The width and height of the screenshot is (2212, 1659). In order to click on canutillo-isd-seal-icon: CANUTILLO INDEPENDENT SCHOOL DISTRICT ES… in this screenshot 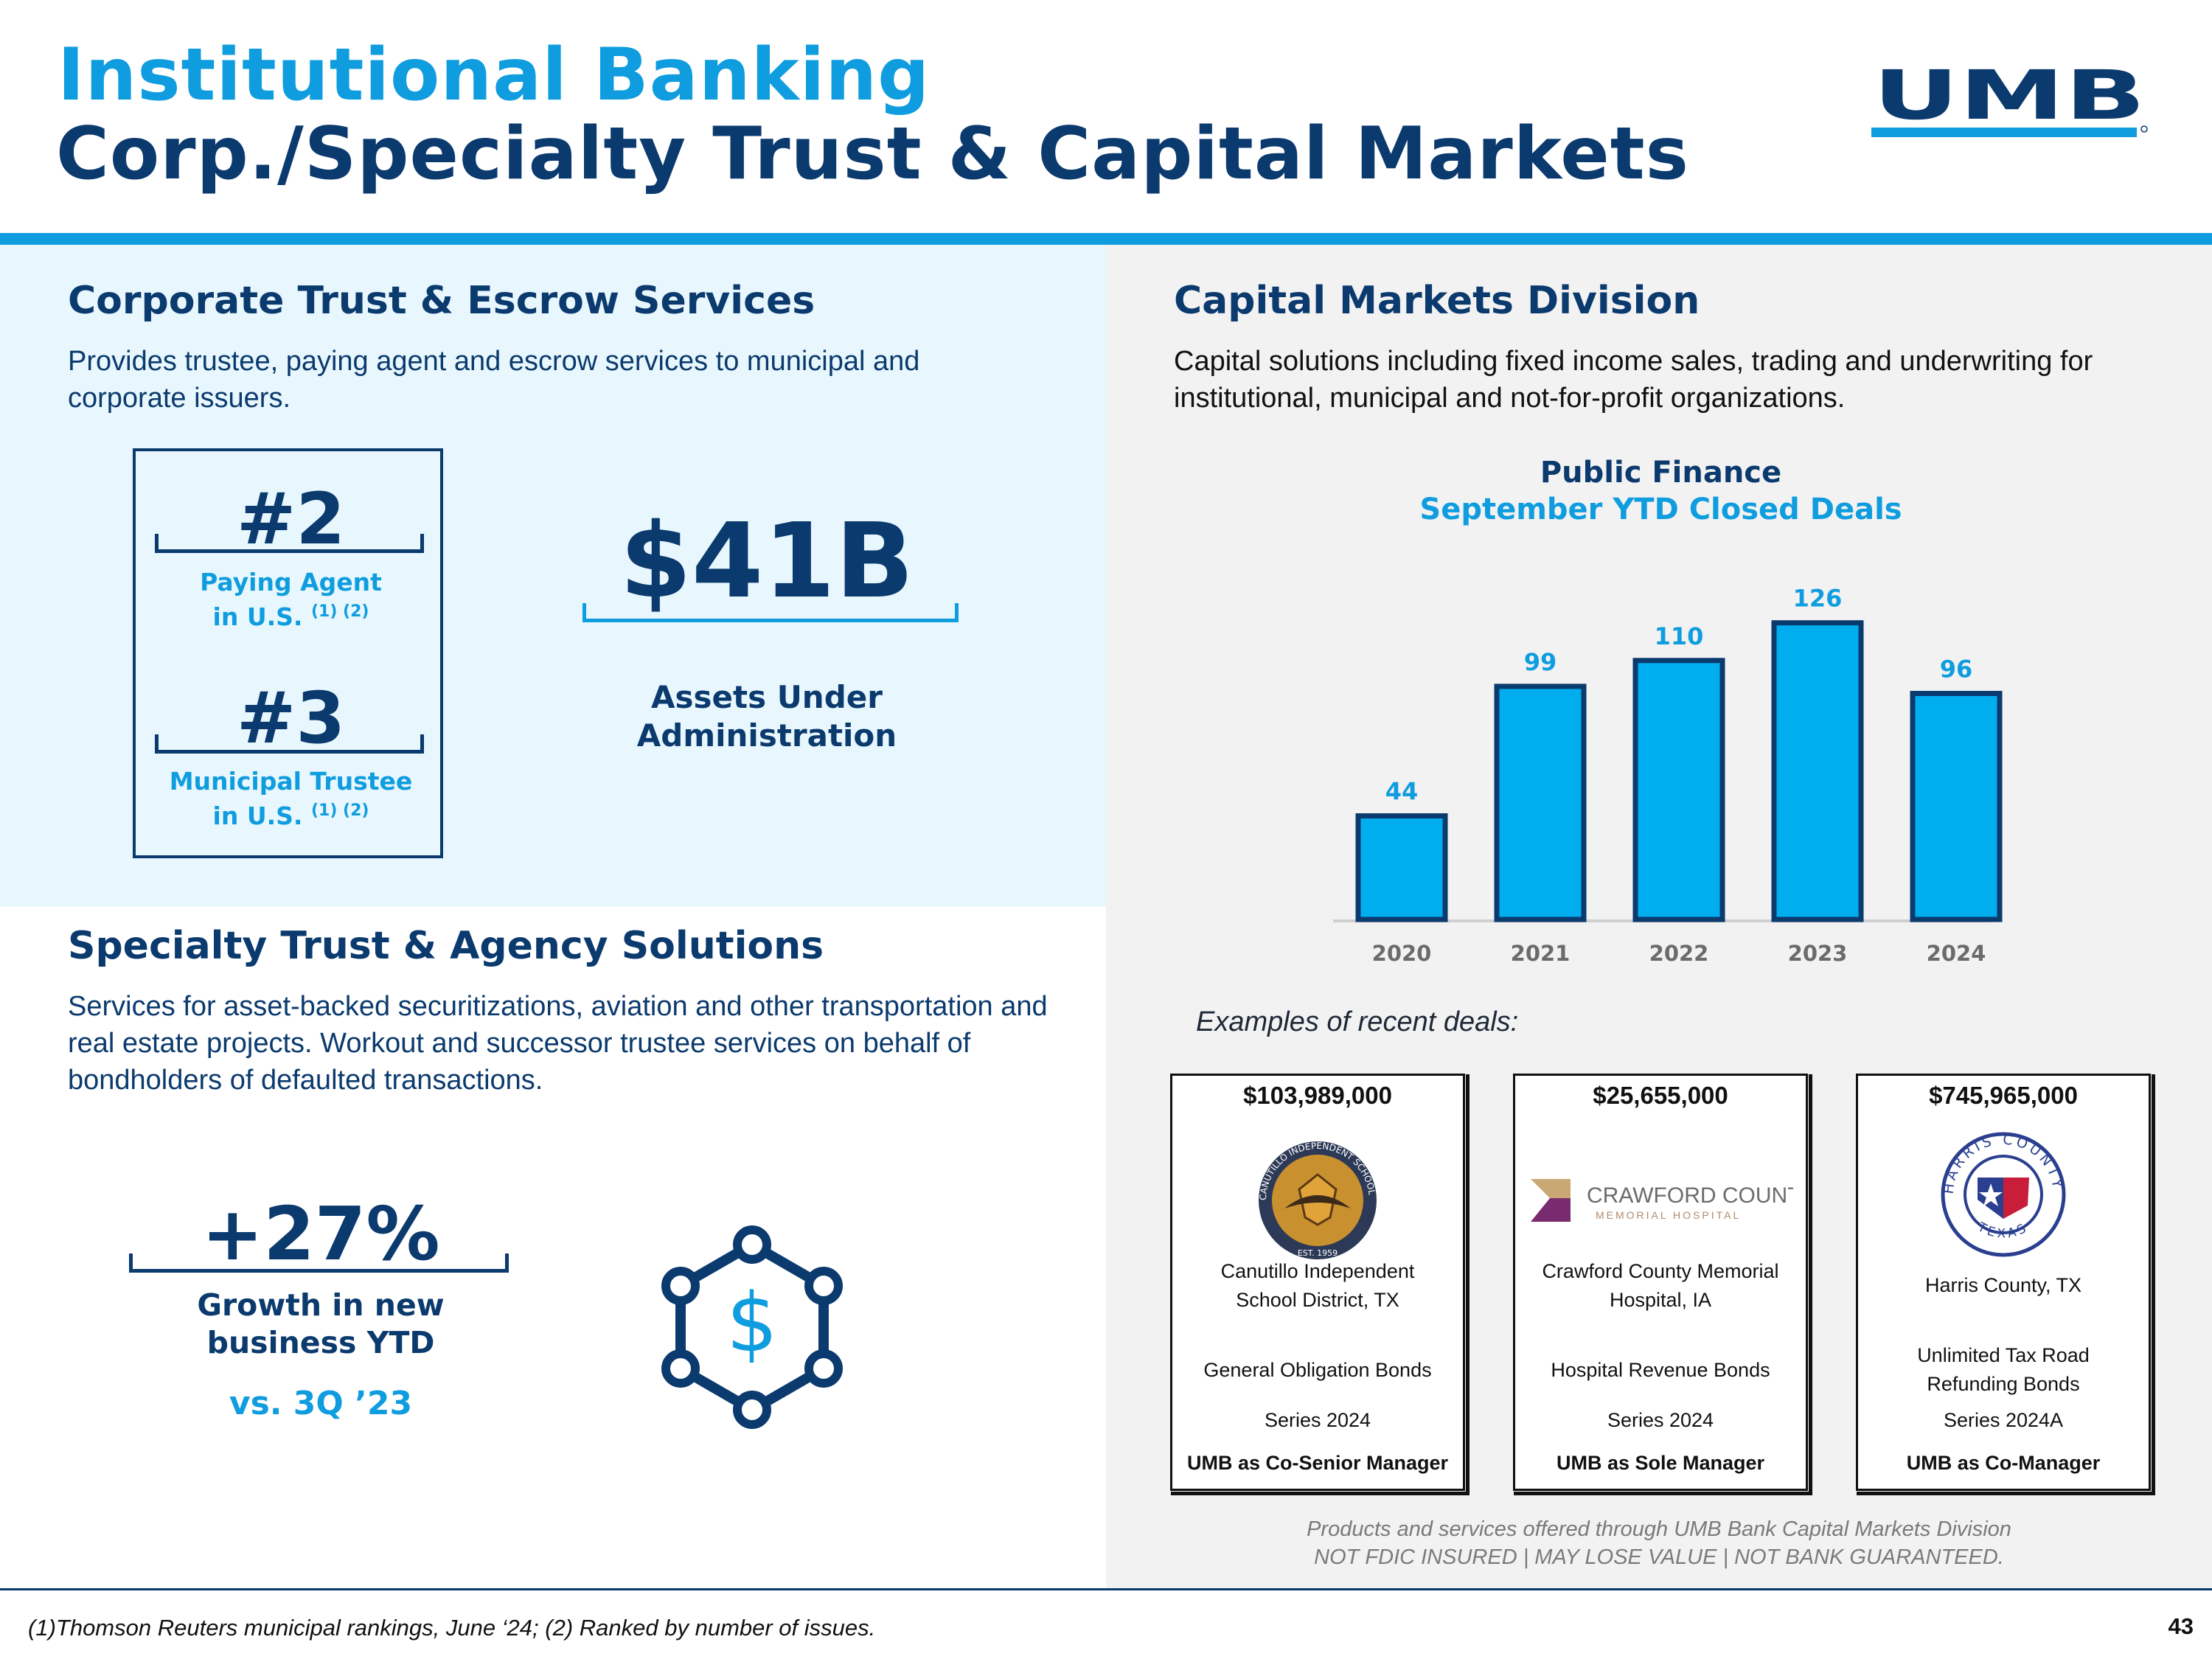, I will do `click(1312, 1198)`.